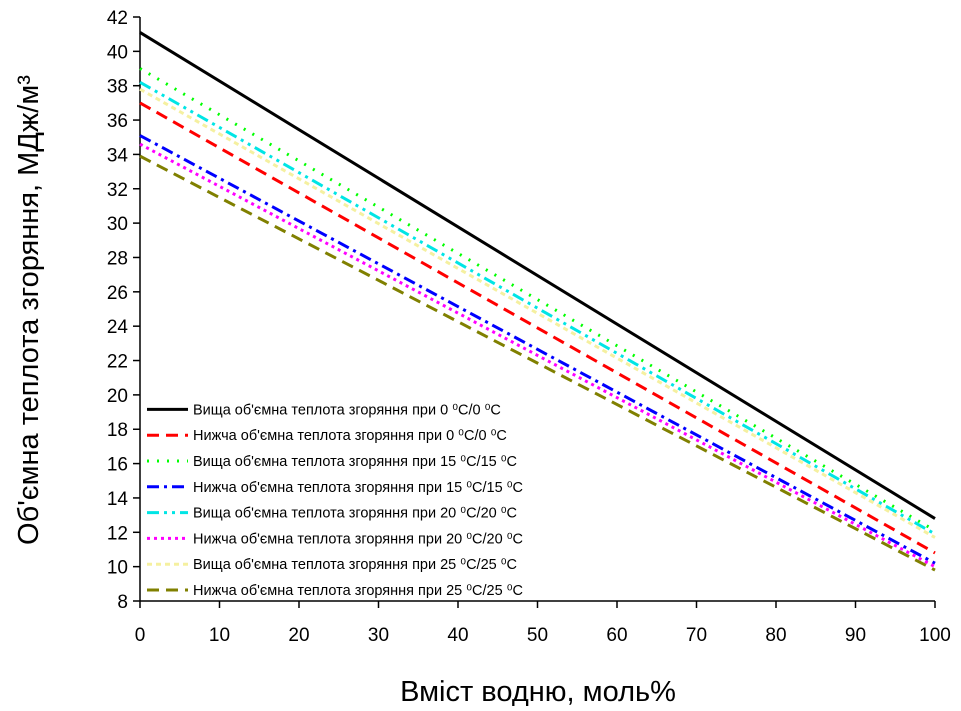 This screenshot has width=961, height=711. What do you see at coordinates (935, 635) in the screenshot?
I see `x-tick-label: 100` at bounding box center [935, 635].